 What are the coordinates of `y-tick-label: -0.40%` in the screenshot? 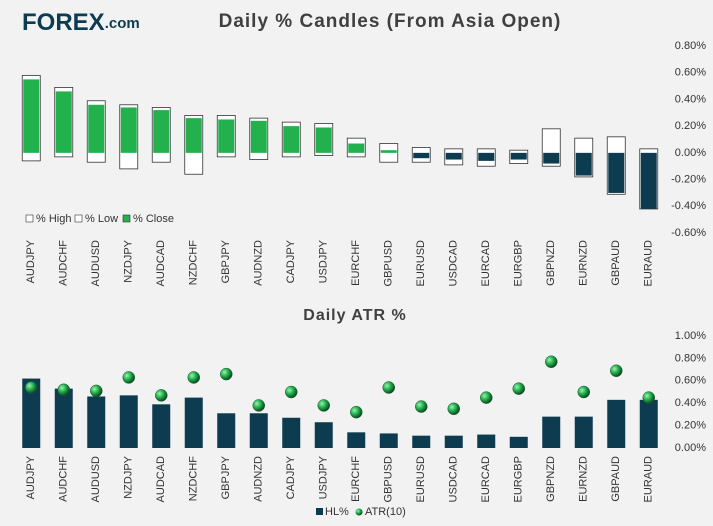 It's located at (688, 206).